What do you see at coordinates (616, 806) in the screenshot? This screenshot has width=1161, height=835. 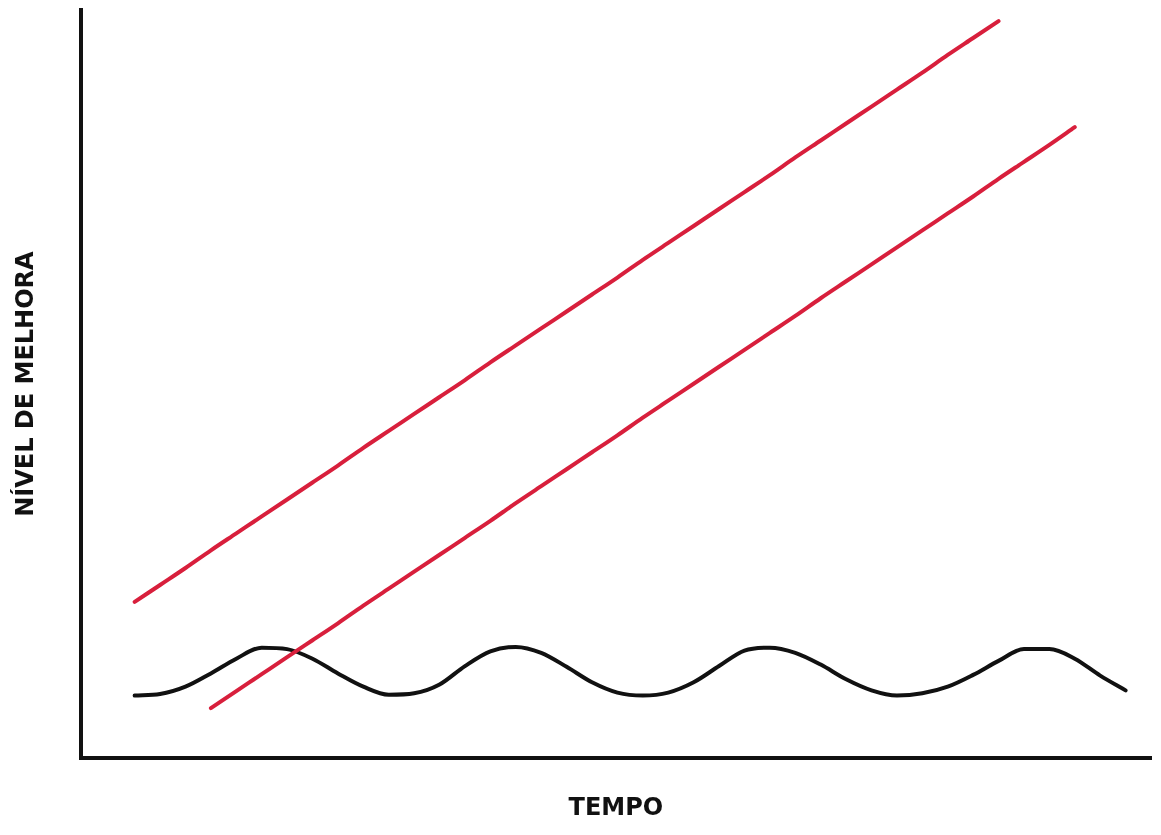 I see `x-axis-title: TEMPO` at bounding box center [616, 806].